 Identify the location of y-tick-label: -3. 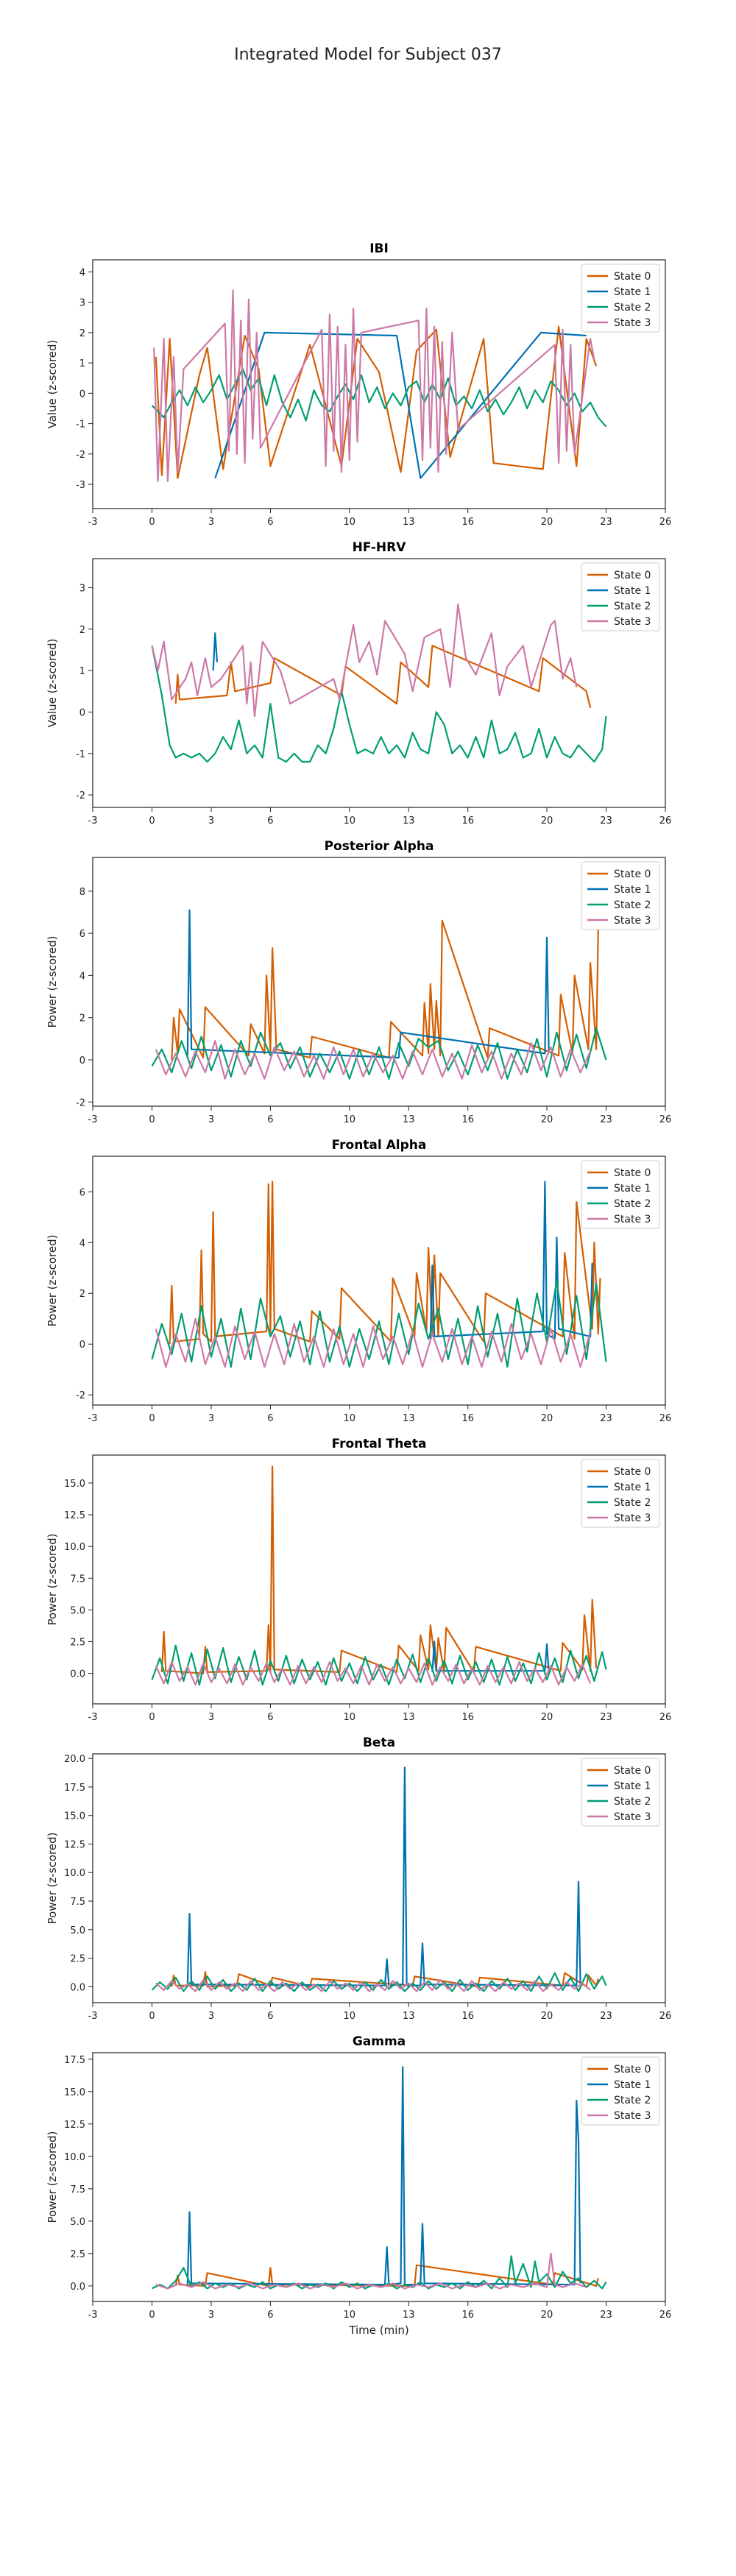
(80, 485).